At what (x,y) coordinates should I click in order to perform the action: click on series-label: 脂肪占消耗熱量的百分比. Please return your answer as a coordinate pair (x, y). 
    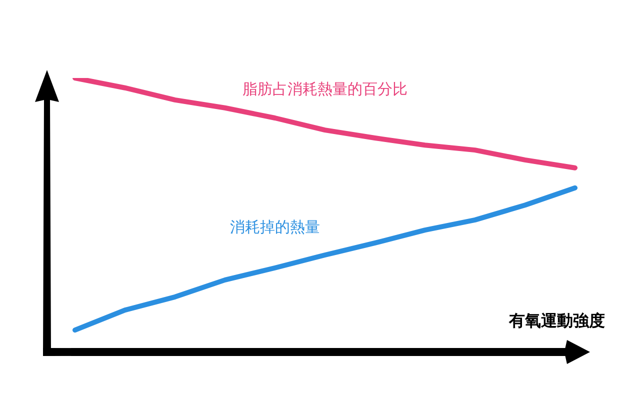
    Looking at the image, I should click on (325, 89).